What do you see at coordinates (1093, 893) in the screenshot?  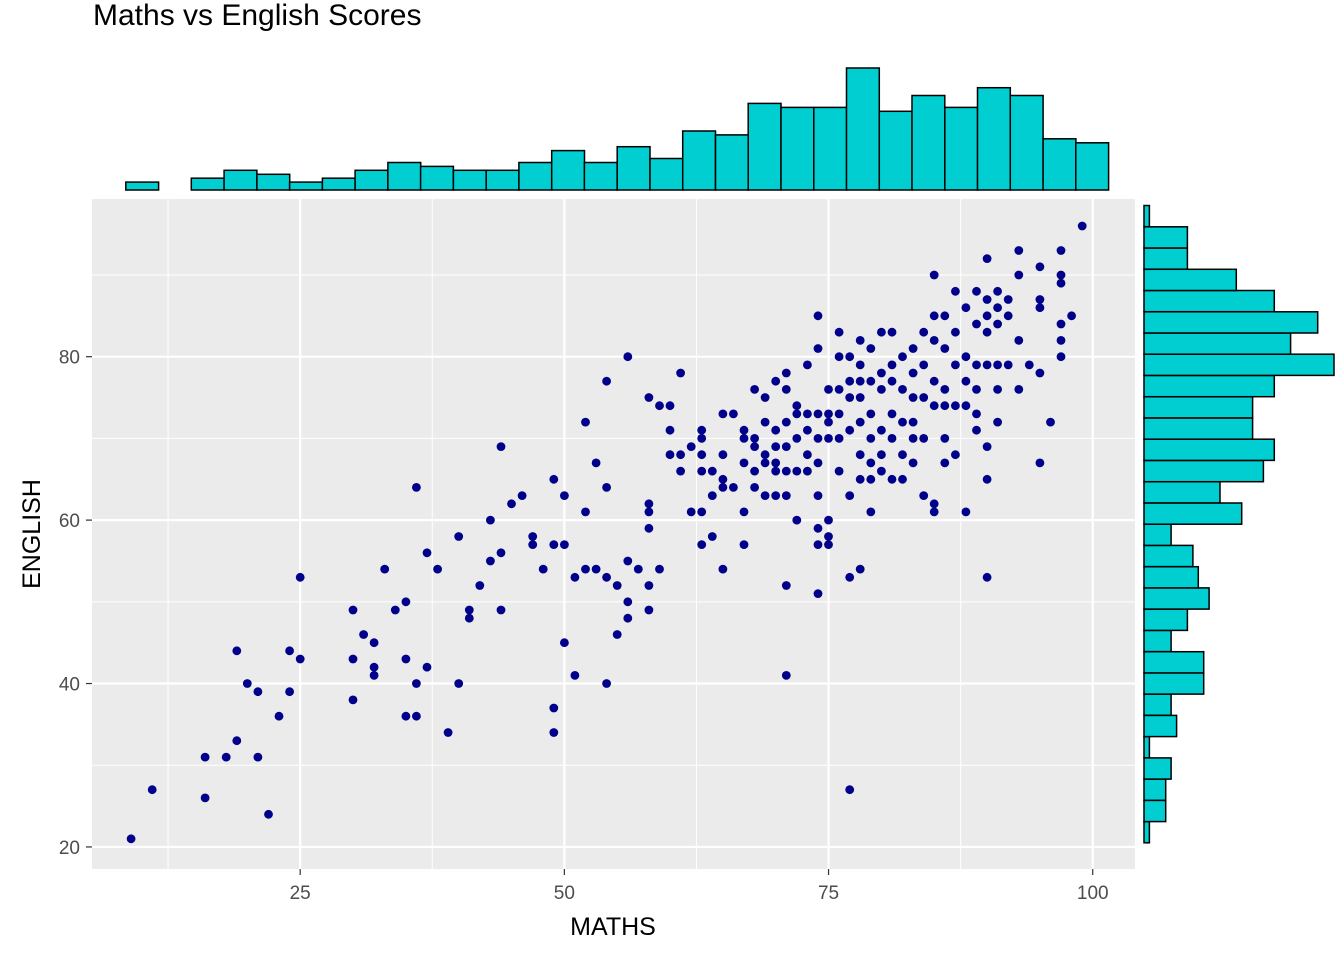 I see `x-tick-label-3: 100` at bounding box center [1093, 893].